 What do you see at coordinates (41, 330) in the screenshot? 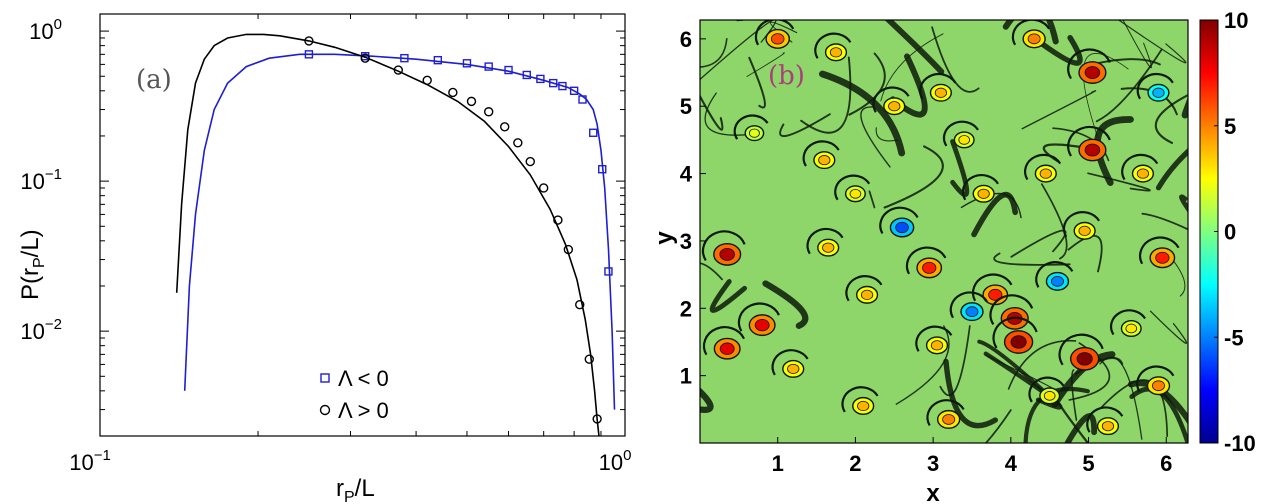
I see `y-tick-label: 10⁻²` at bounding box center [41, 330].